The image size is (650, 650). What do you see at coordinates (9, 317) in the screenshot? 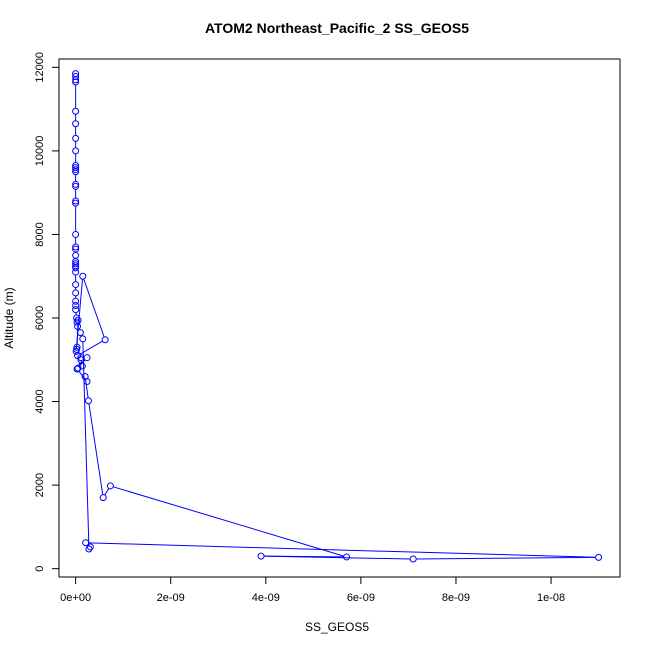
I see `y-axis-label: Altitude (m)` at bounding box center [9, 317].